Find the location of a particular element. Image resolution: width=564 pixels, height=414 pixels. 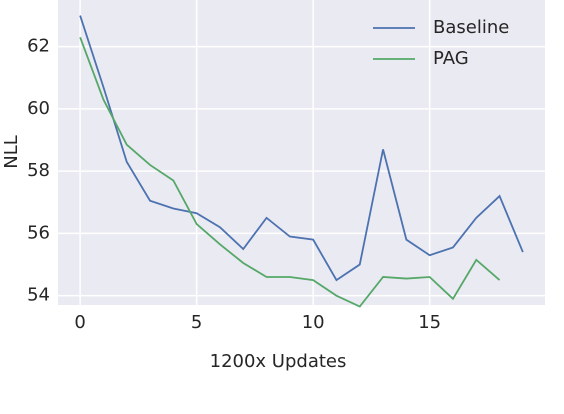

y-tick-label: 62 is located at coordinates (38, 46).